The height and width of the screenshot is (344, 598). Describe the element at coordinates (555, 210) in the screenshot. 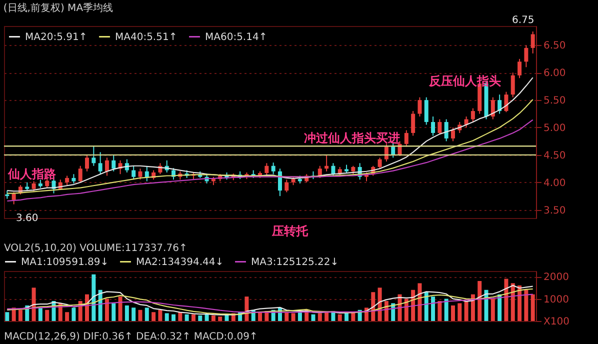

I see `y-tick-label: 3.50` at that location.